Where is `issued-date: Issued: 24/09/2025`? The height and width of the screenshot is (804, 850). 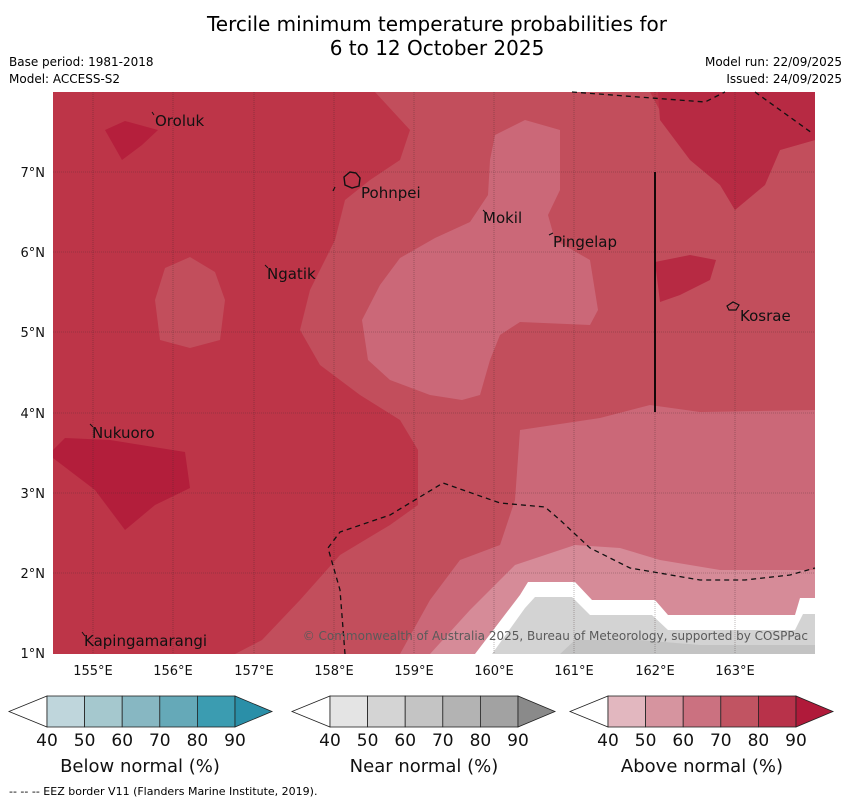
issued-date: Issued: 24/09/2025 is located at coordinates (784, 79).